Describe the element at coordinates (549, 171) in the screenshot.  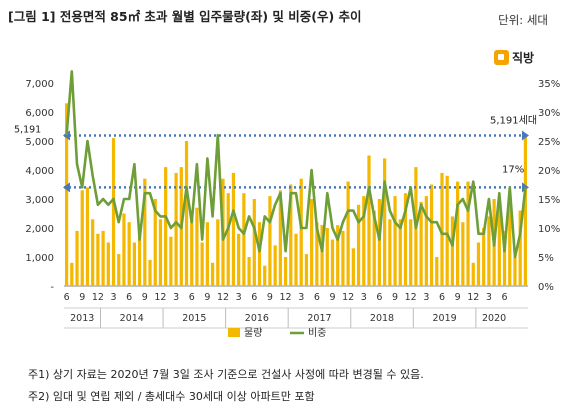
I see `y-right-tick-label: 20%` at that location.